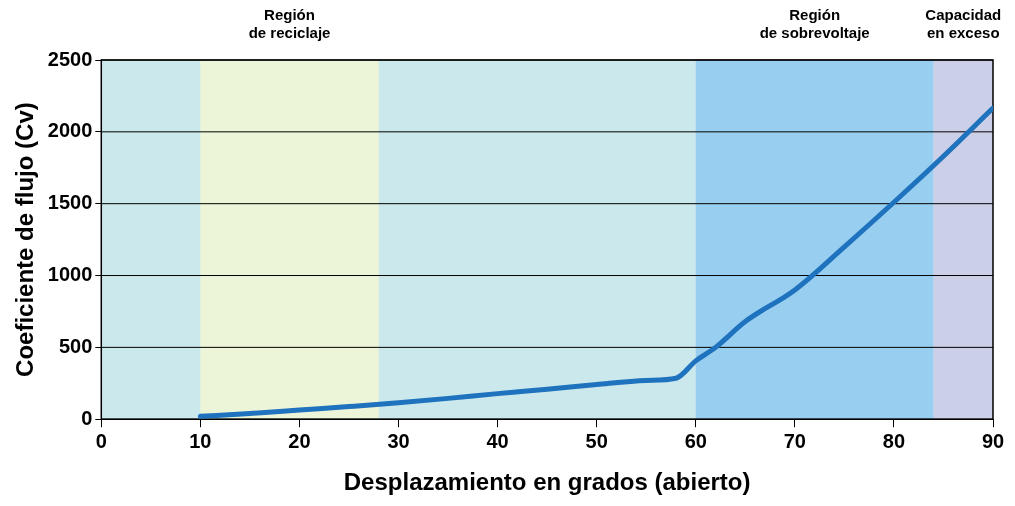 This screenshot has height=506, width=1015. What do you see at coordinates (70, 130) in the screenshot?
I see `y-tick-label: 2000` at bounding box center [70, 130].